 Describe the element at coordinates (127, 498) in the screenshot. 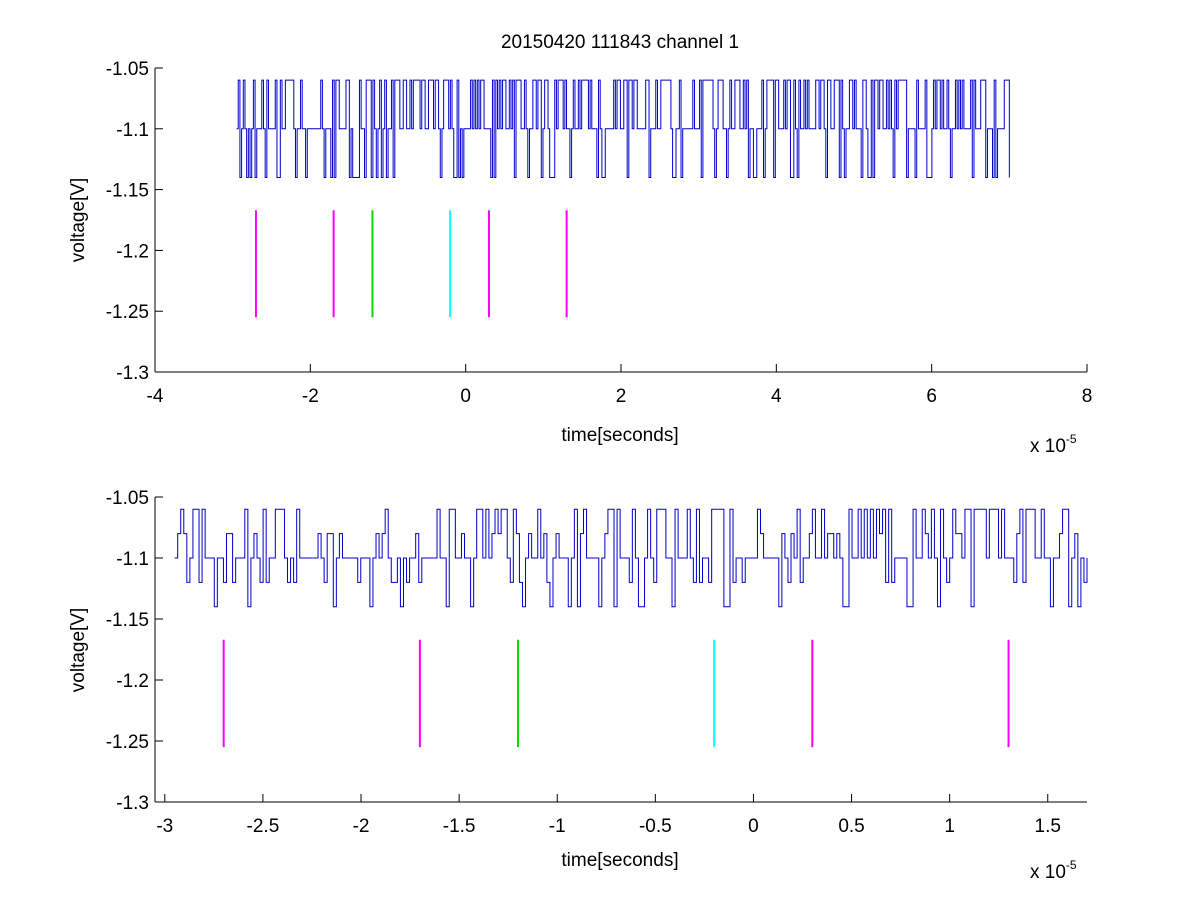

I see `bottom-ytick-label: -1.05` at that location.